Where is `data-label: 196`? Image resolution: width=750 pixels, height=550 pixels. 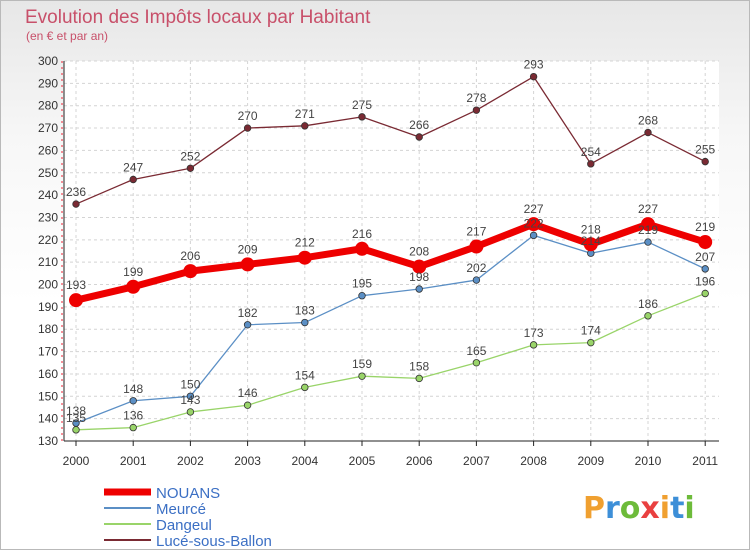 data-label: 196 is located at coordinates (705, 281).